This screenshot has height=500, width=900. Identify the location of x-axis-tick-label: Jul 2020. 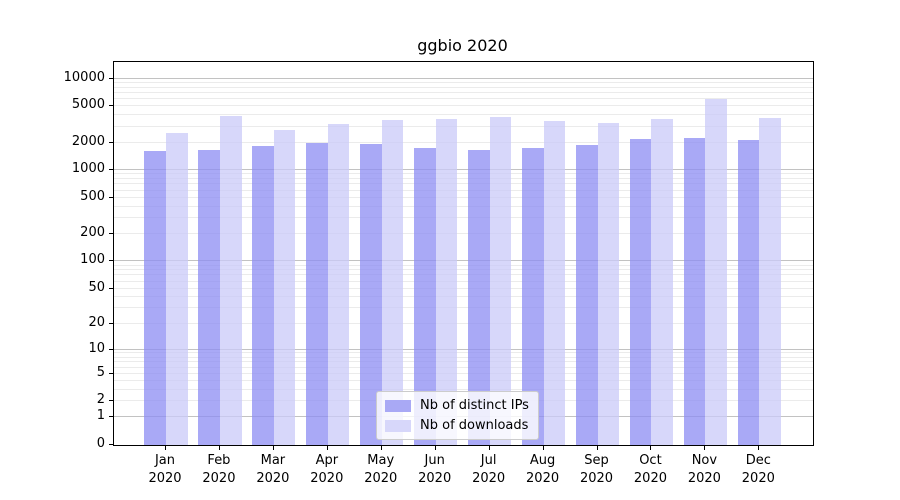
(489, 469).